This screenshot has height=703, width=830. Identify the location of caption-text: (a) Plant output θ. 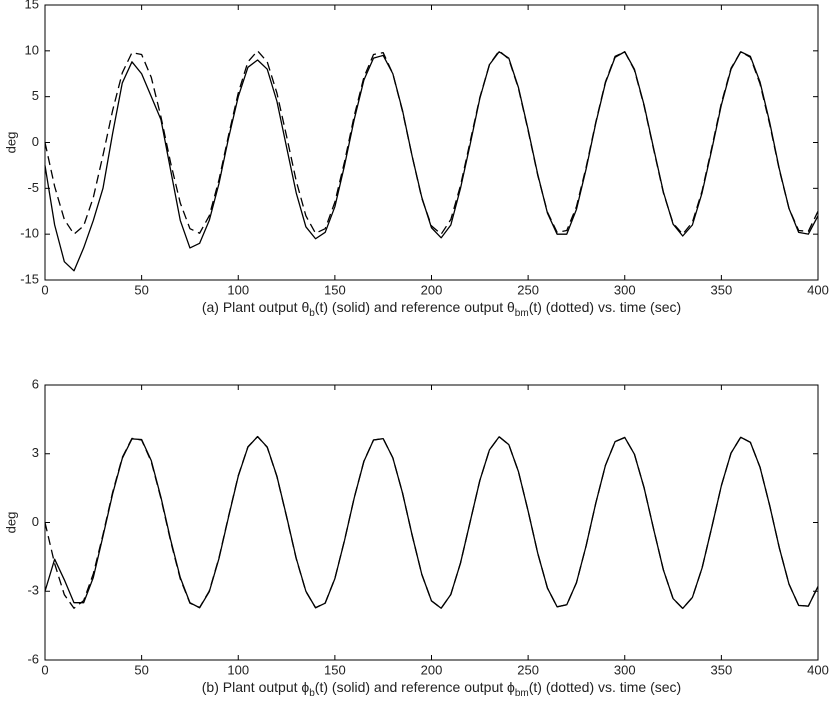
(256, 307).